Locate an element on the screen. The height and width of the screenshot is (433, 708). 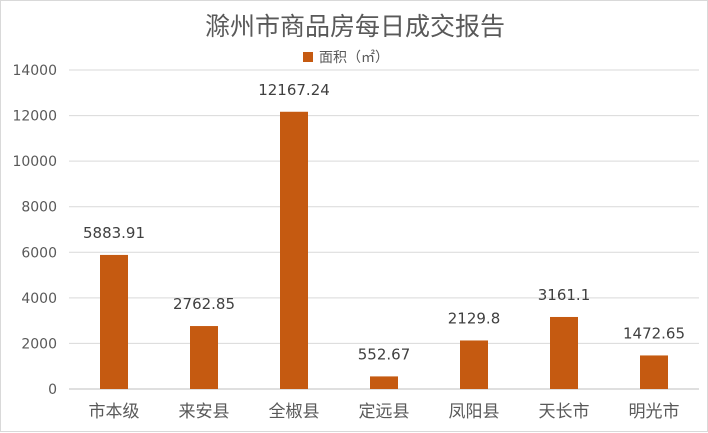
y-tick-label: 6000 is located at coordinates (39, 253).